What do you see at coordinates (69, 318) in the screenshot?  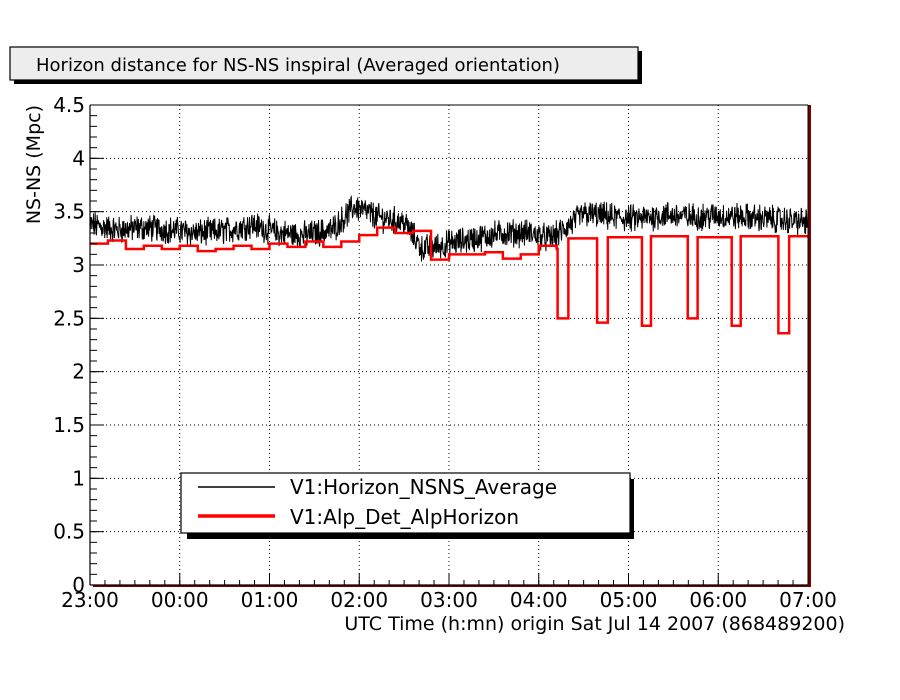 I see `y-tick-label: 2.5` at bounding box center [69, 318].